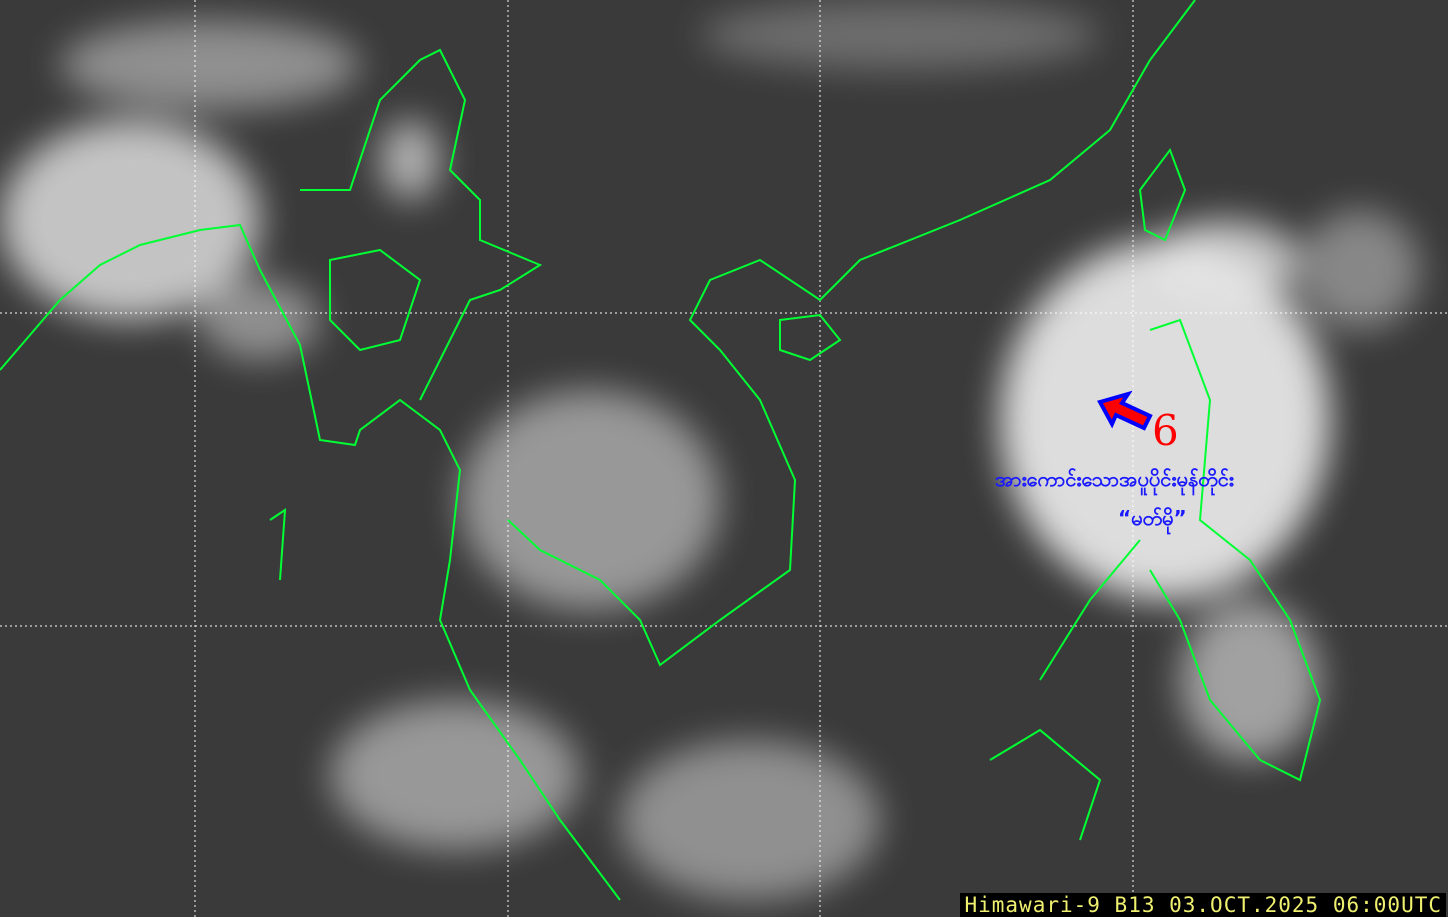 The image size is (1448, 917). I want to click on storm-name: “မတ်မို”, so click(1152, 518).